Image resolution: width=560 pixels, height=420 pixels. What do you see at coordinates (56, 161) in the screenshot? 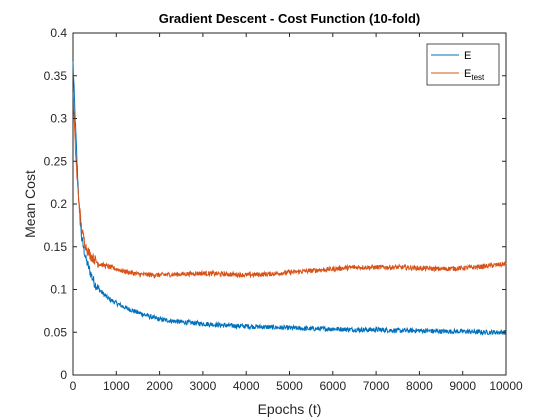
I see `y-tick-label: 0.25` at bounding box center [56, 161].